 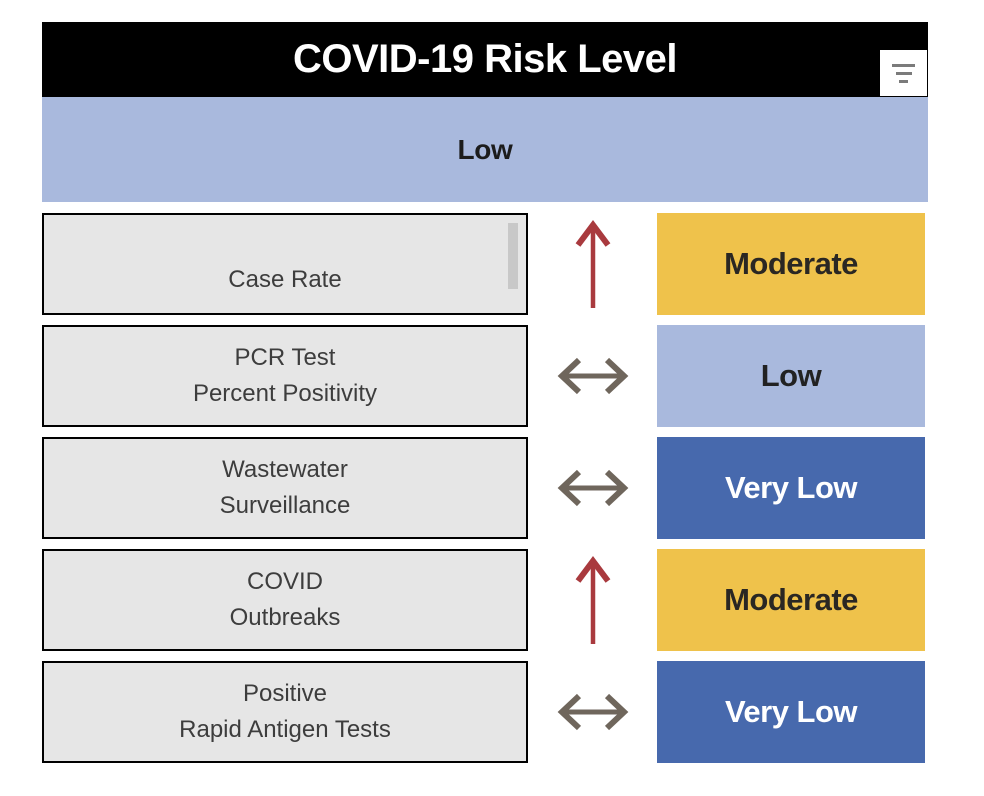 I want to click on metric-label: PCR Test Percent Positivity, so click(x=285, y=375).